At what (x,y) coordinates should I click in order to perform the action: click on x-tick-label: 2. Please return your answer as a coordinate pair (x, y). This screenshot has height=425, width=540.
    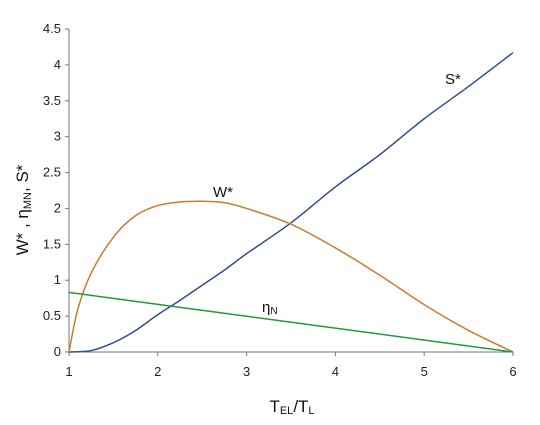
    Looking at the image, I should click on (157, 371).